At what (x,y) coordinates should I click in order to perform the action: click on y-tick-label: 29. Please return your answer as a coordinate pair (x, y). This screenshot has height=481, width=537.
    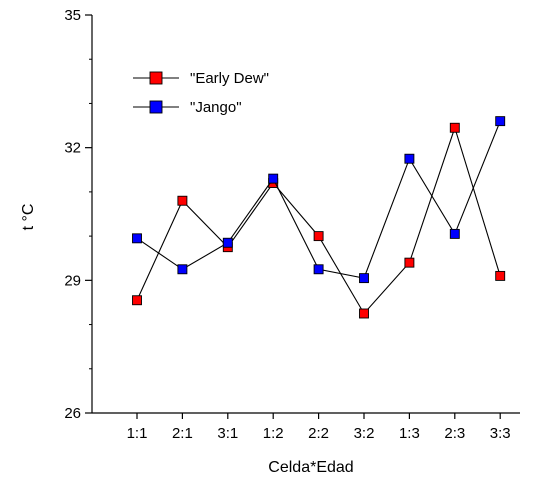
    Looking at the image, I should click on (72, 280).